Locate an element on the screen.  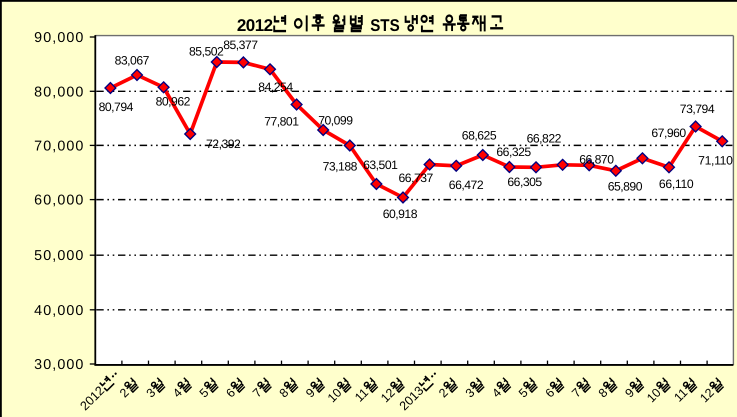
svg-text: 66,472 is located at coordinates (466, 185).